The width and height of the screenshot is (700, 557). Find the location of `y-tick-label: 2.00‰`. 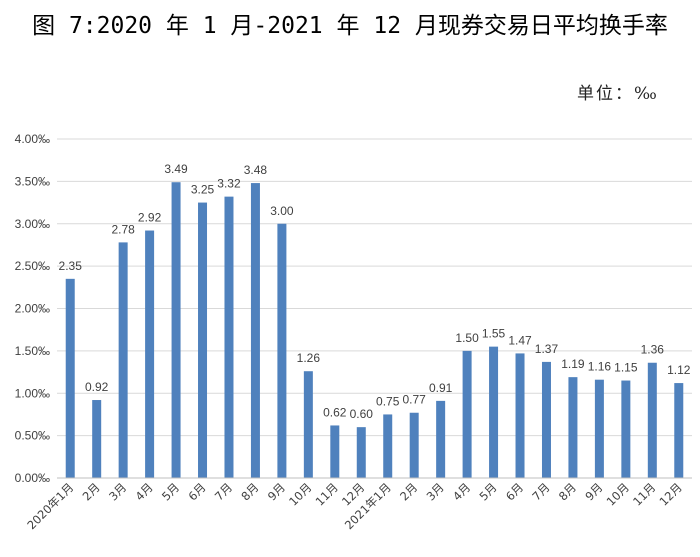

y-tick-label: 2.00‰ is located at coordinates (32, 309).